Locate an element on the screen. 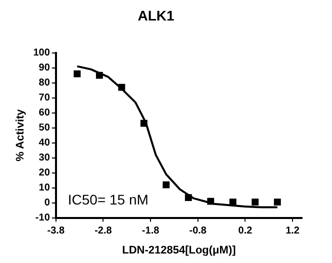 Image resolution: width=332 pixels, height=263 pixels. y-tick-label: 10 is located at coordinates (44, 188).